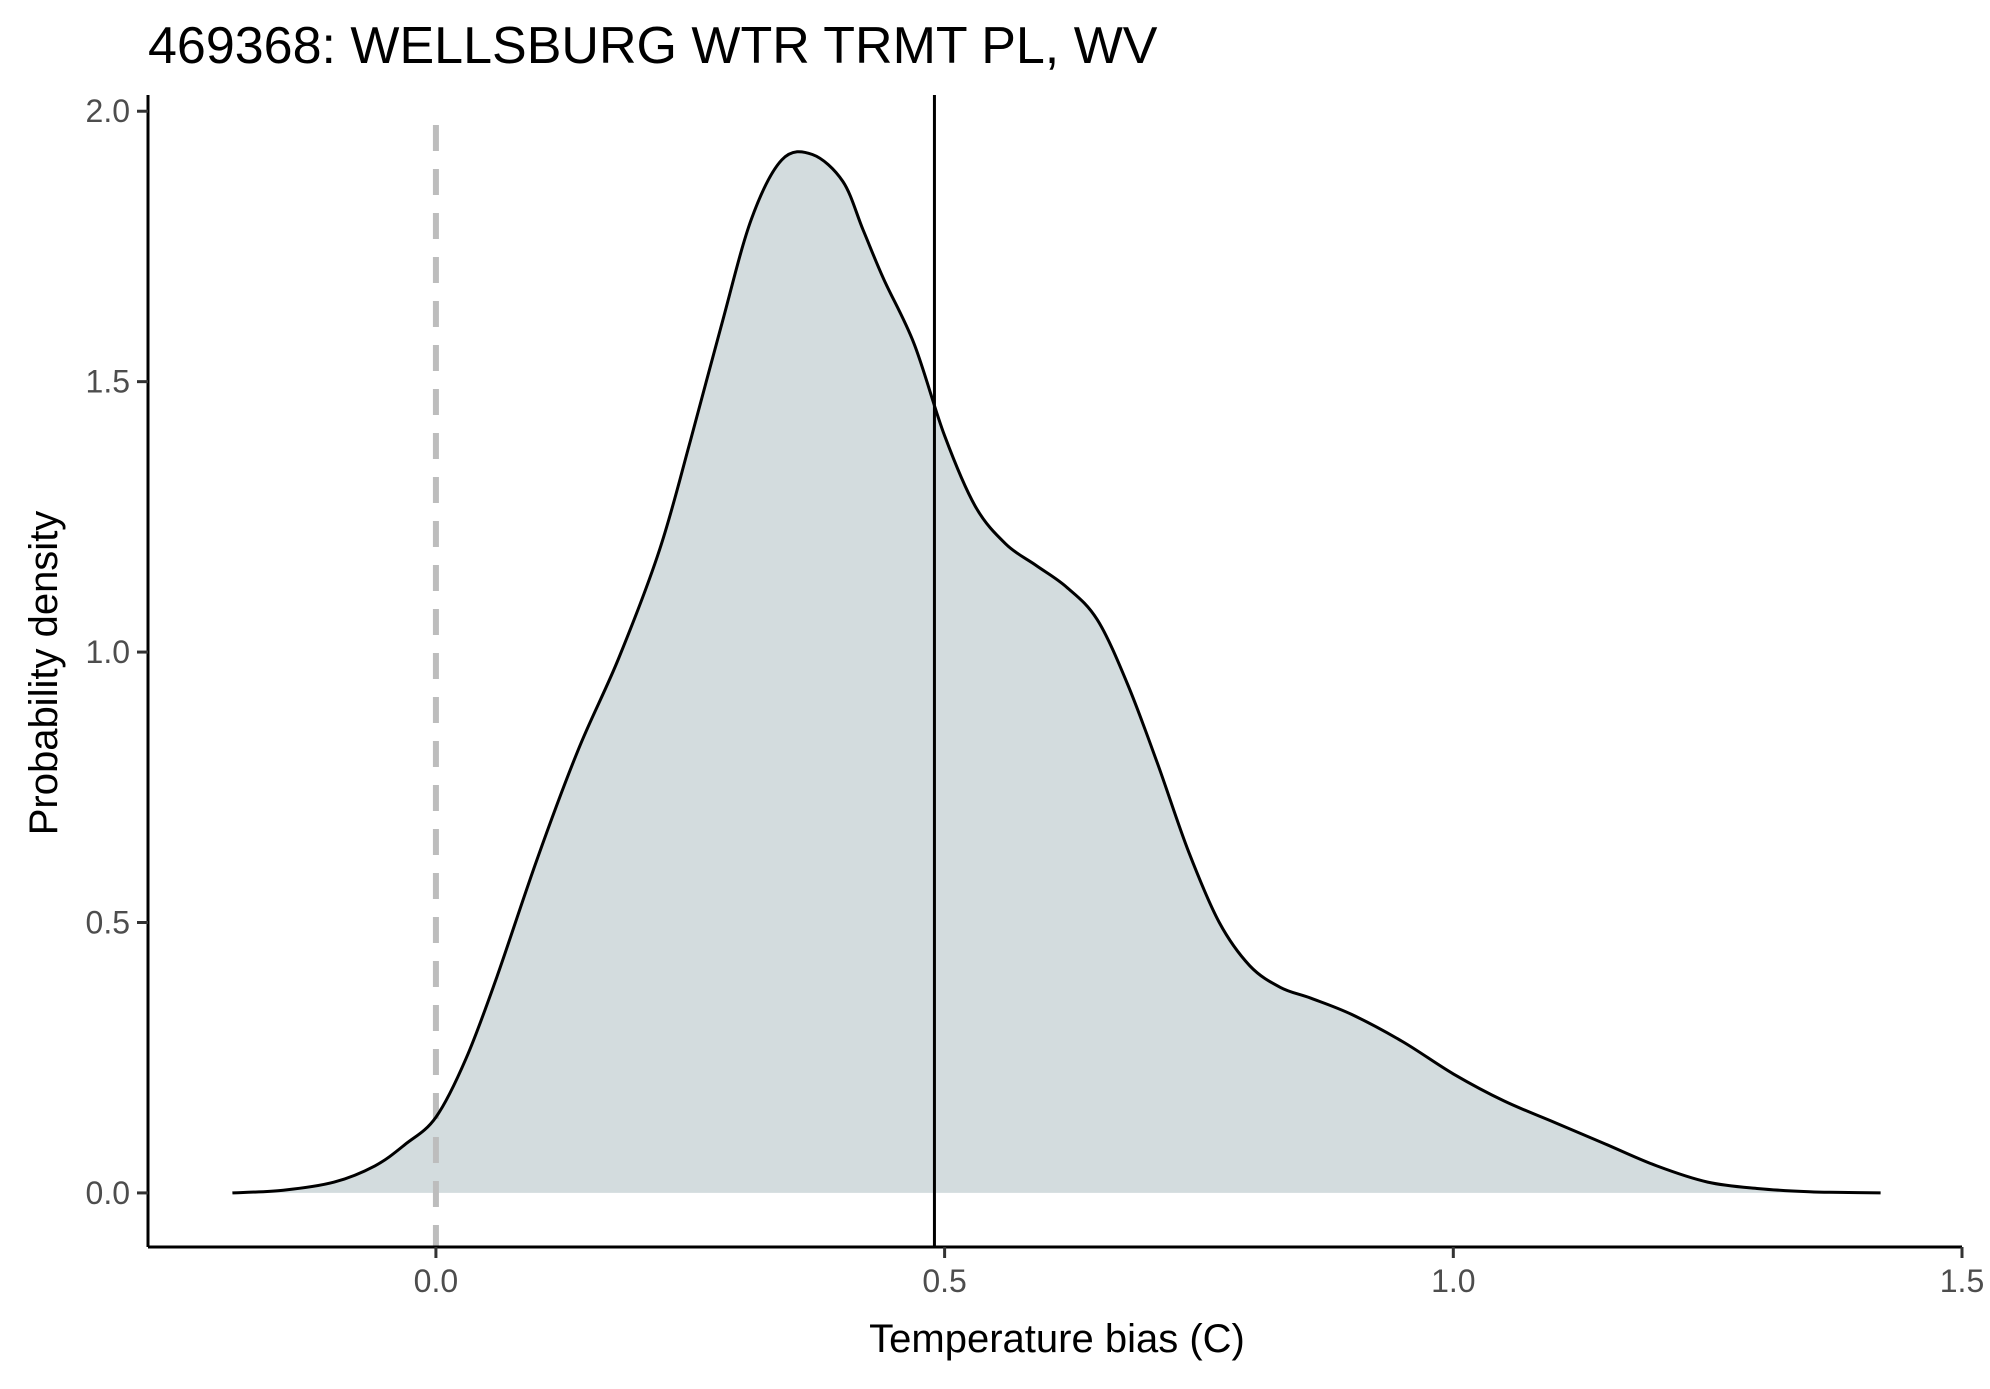  I want to click on x-tick-label: 1.5, so click(1962, 1281).